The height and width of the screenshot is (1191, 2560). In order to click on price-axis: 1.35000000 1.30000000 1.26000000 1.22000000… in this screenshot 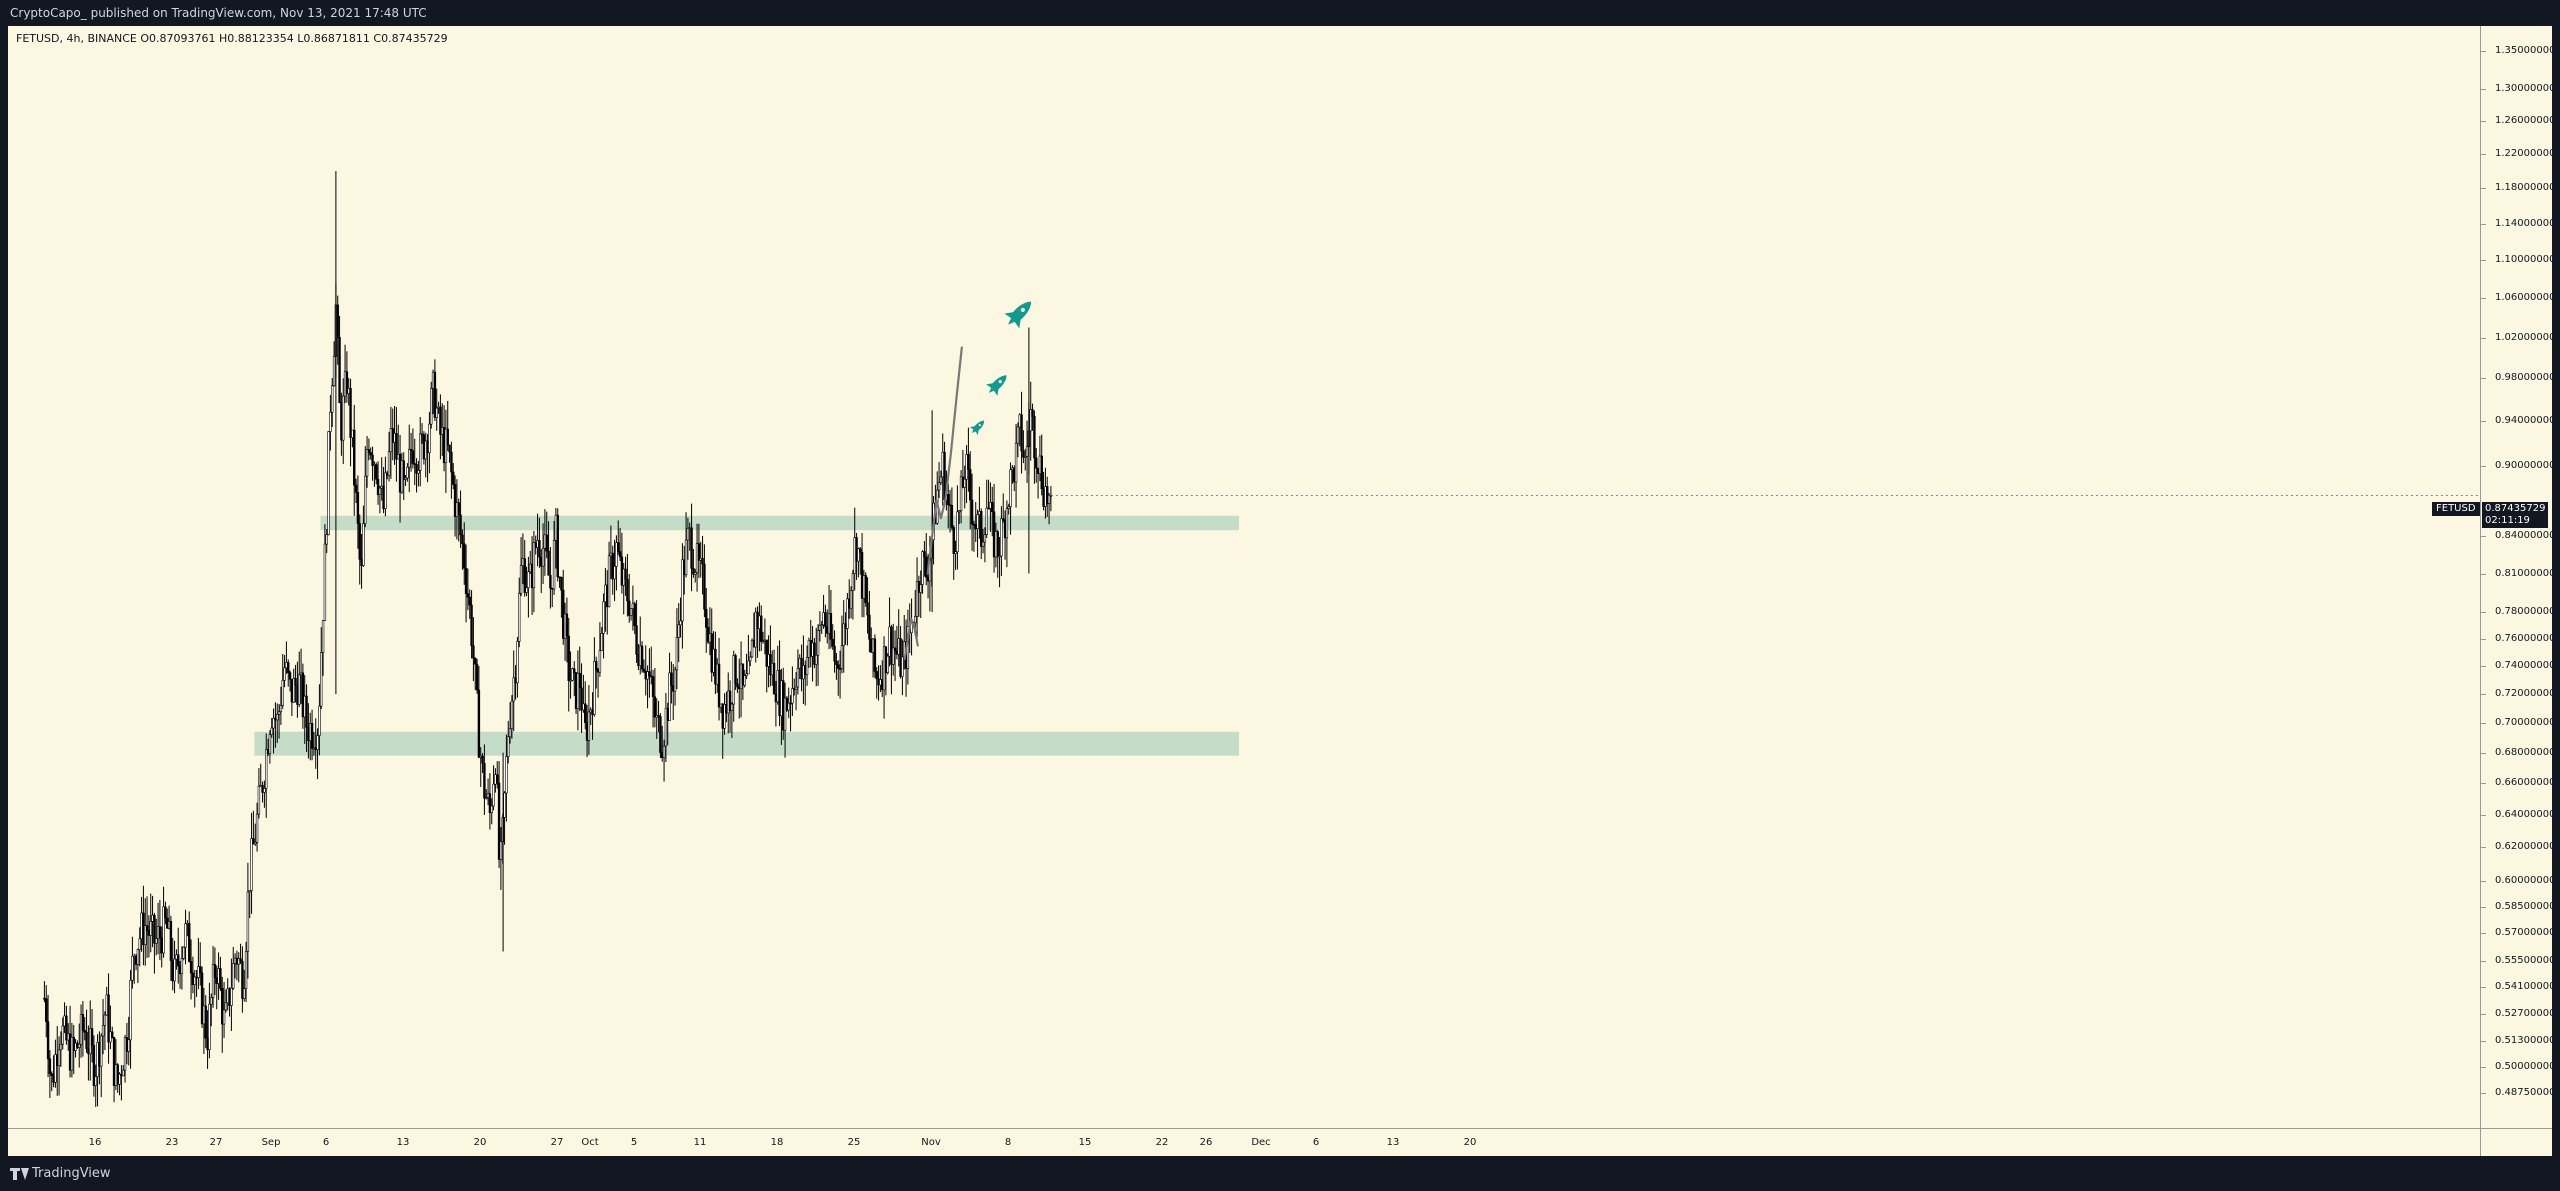, I will do `click(2517, 577)`.